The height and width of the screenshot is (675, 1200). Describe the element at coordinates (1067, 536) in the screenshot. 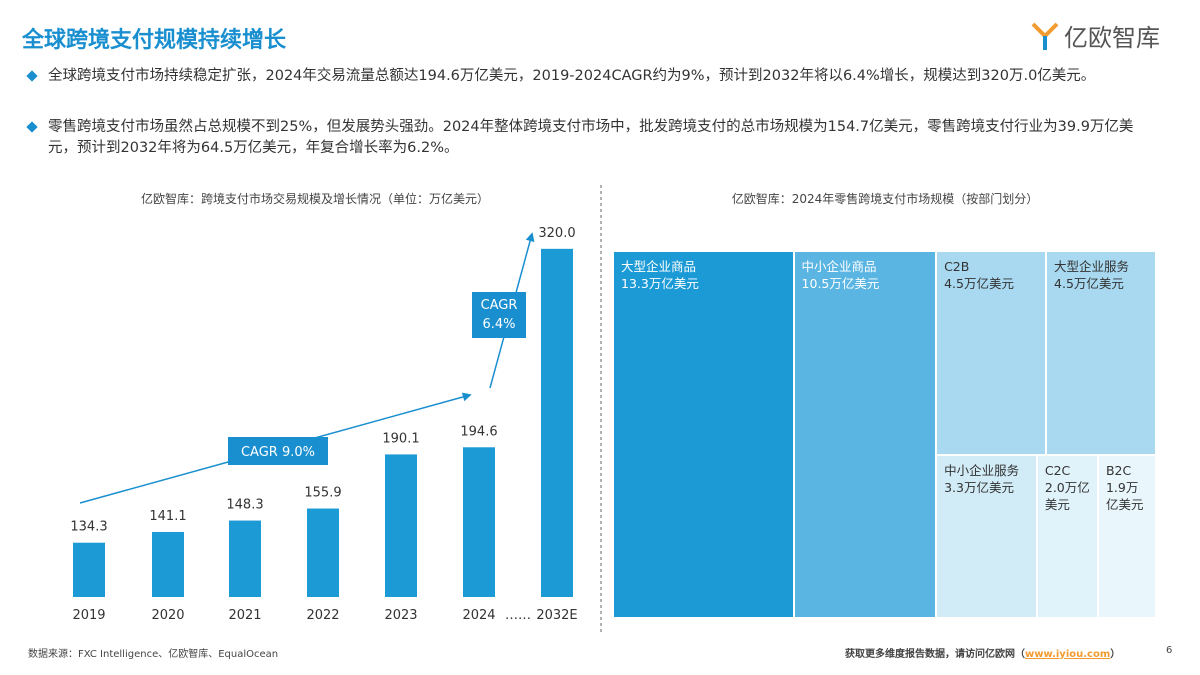

I see `treemap-cell: C2C 2.0万亿美元` at that location.